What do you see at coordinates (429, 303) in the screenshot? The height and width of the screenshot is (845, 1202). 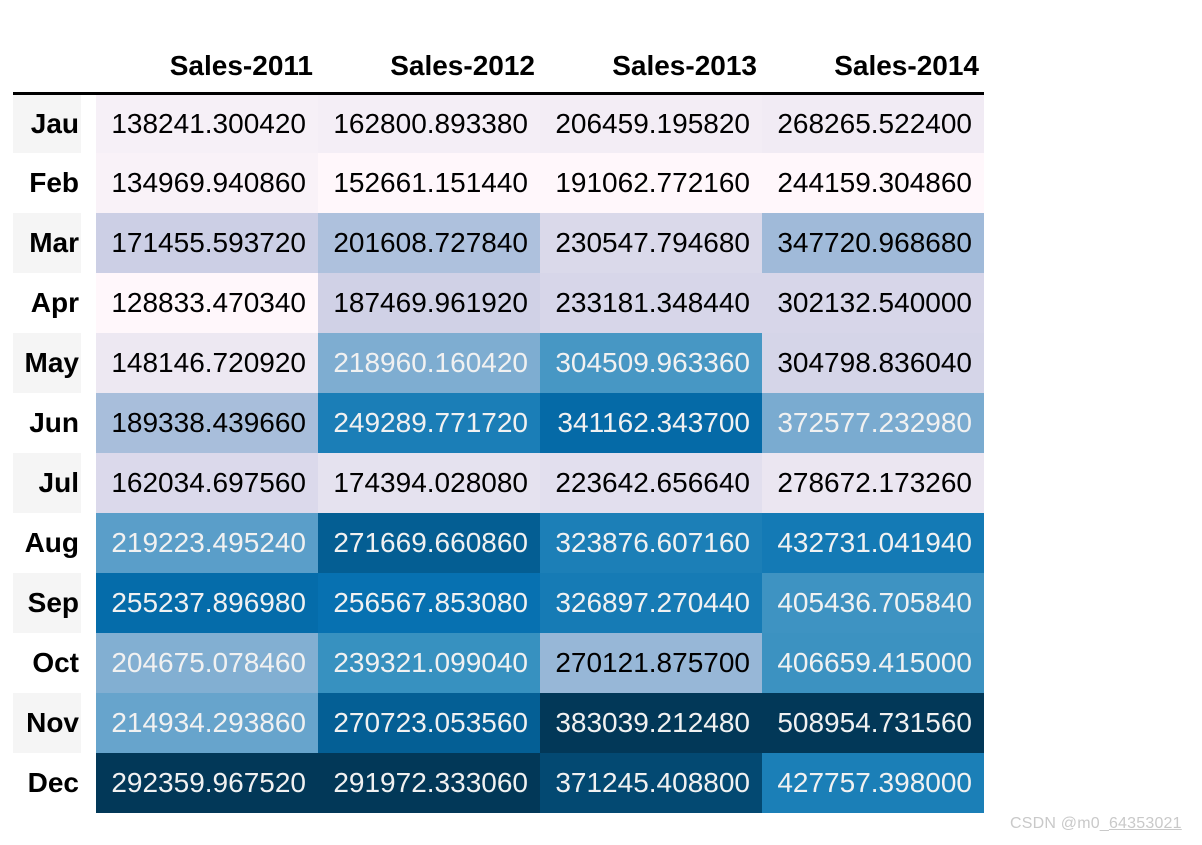 I see `heatmap-cell: 187469.961920` at bounding box center [429, 303].